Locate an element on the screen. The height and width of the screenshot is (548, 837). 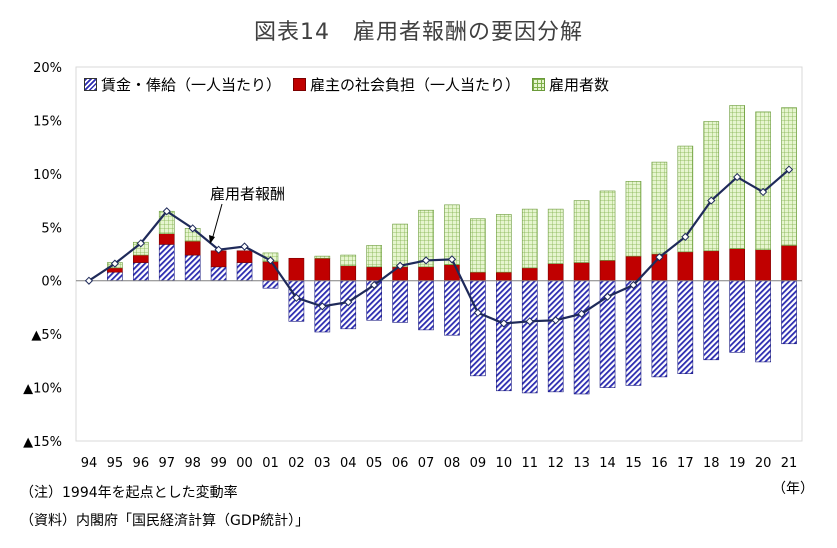
legend-swatch-wage is located at coordinates (90, 84).